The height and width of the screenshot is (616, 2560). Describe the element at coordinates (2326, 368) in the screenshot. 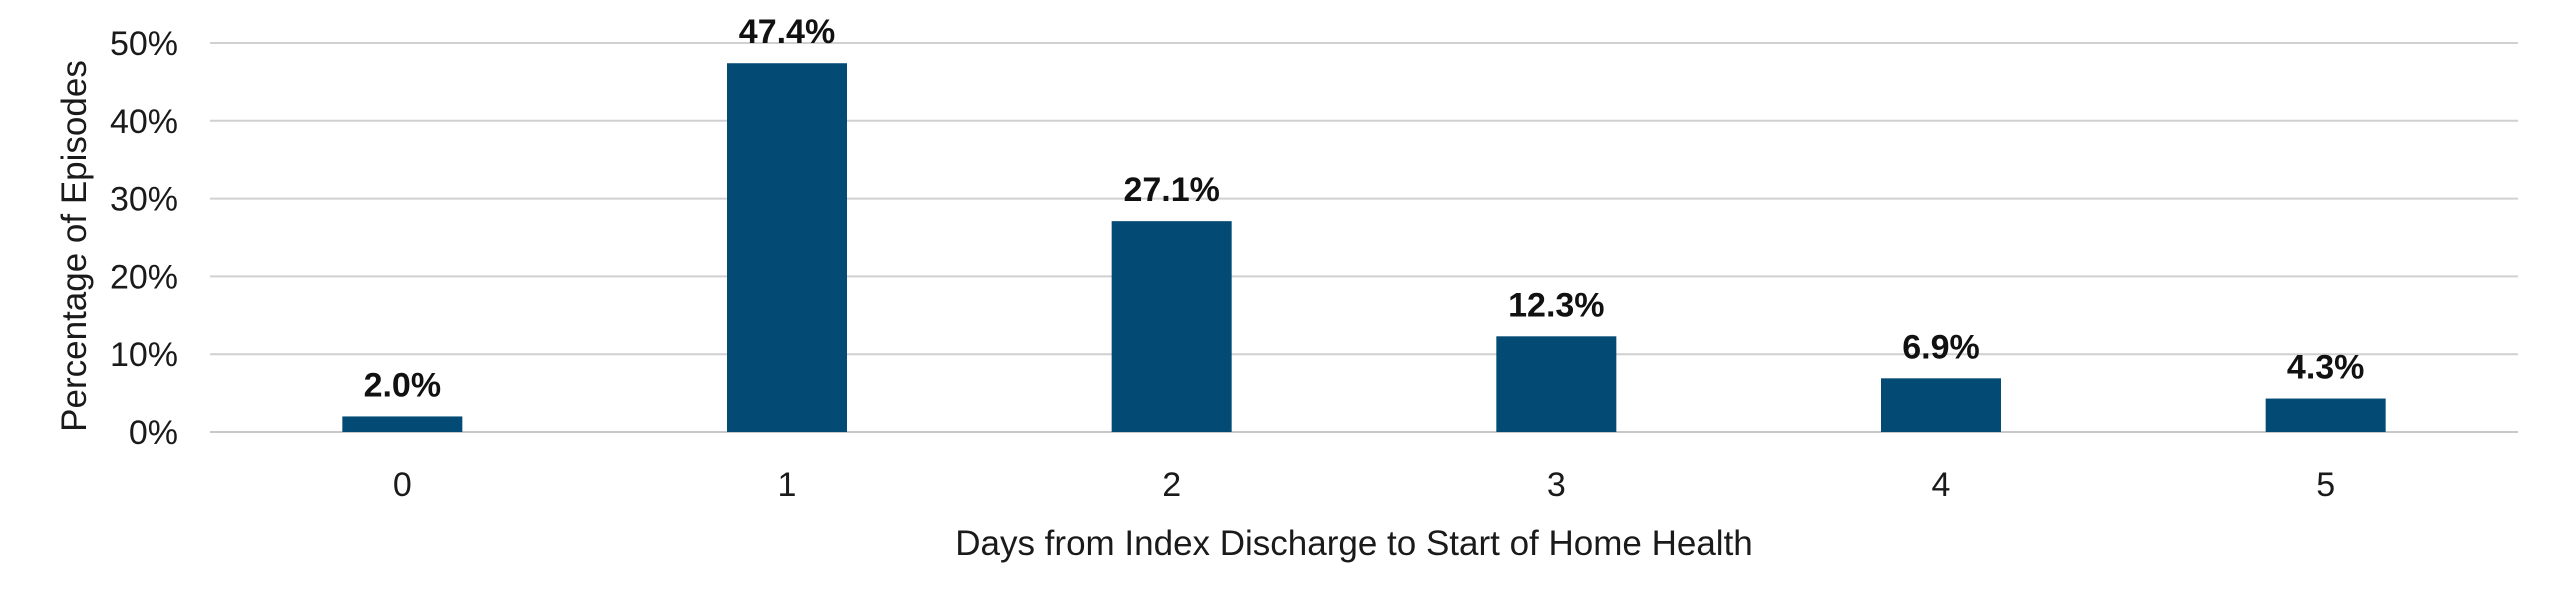

I see `data-label-5: 4.3%` at that location.